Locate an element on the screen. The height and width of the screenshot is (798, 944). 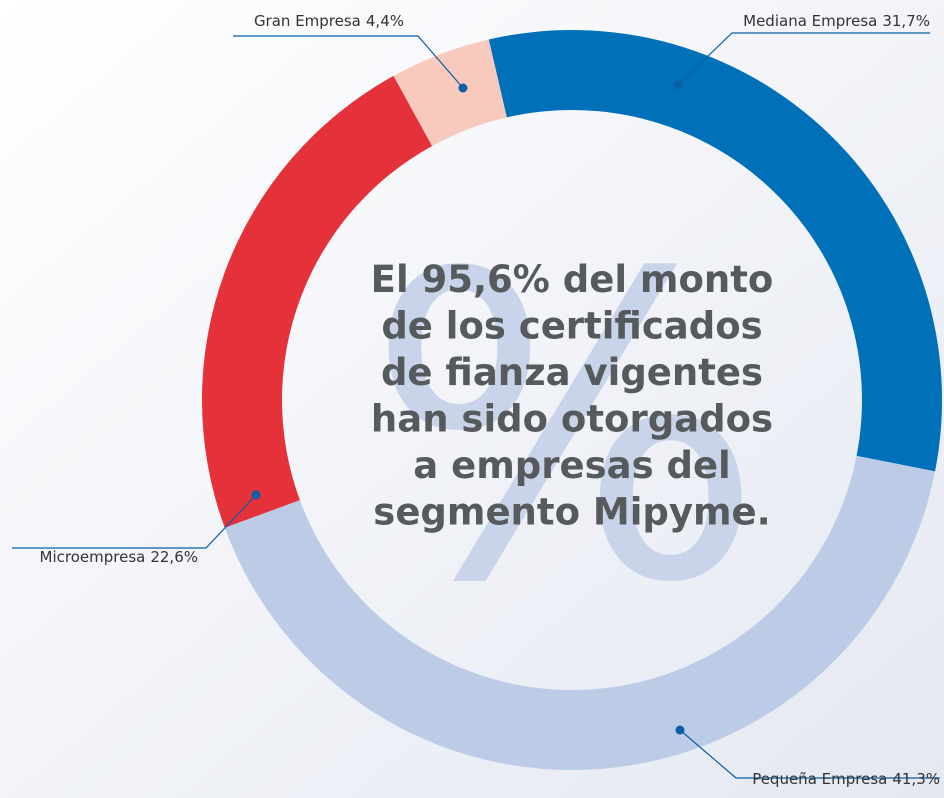
segment-label: Gran Empresa 4,4% is located at coordinates (329, 21).